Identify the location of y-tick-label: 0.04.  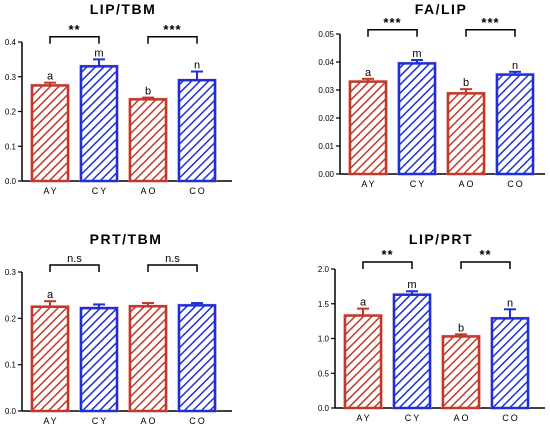
(326, 62).